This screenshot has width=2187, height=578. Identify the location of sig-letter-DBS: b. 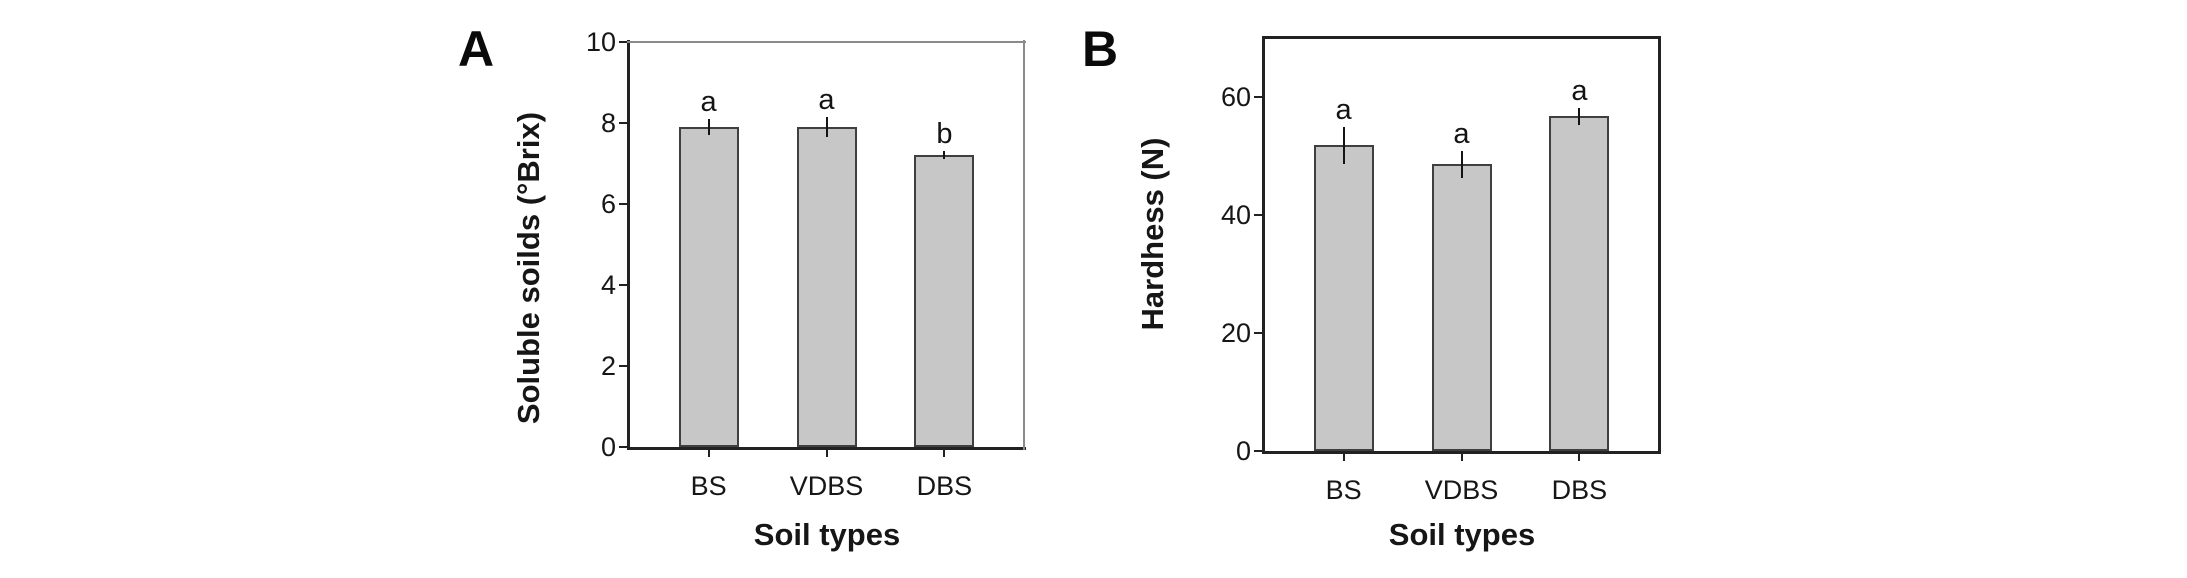
(944, 134).